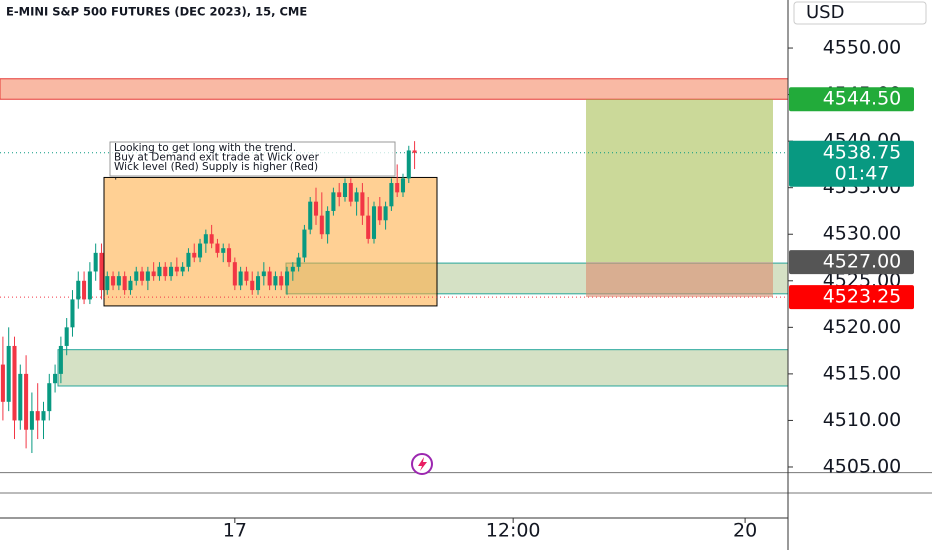  I want to click on x-tick-label: 20, so click(745, 531).